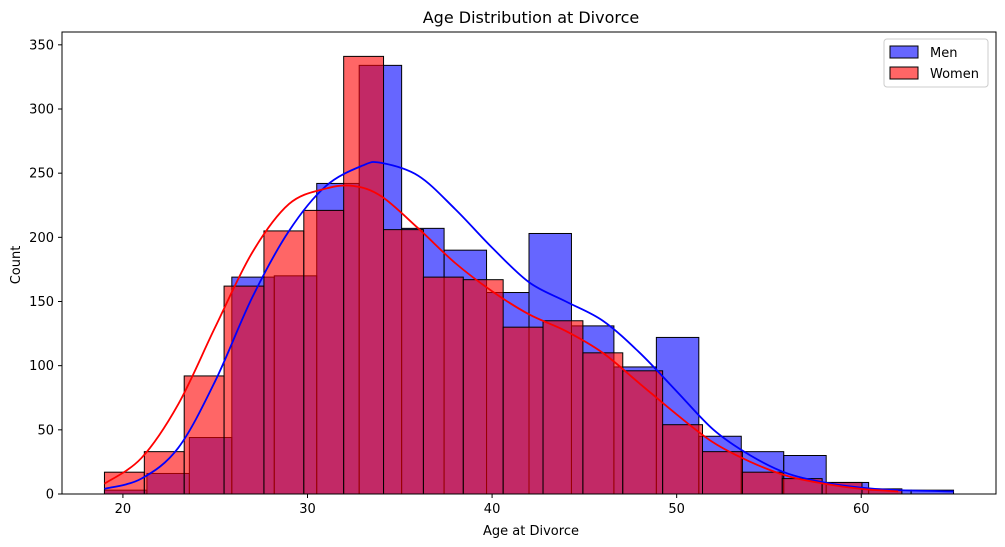  Describe the element at coordinates (41, 174) in the screenshot. I see `y-tick-label: 250` at that location.